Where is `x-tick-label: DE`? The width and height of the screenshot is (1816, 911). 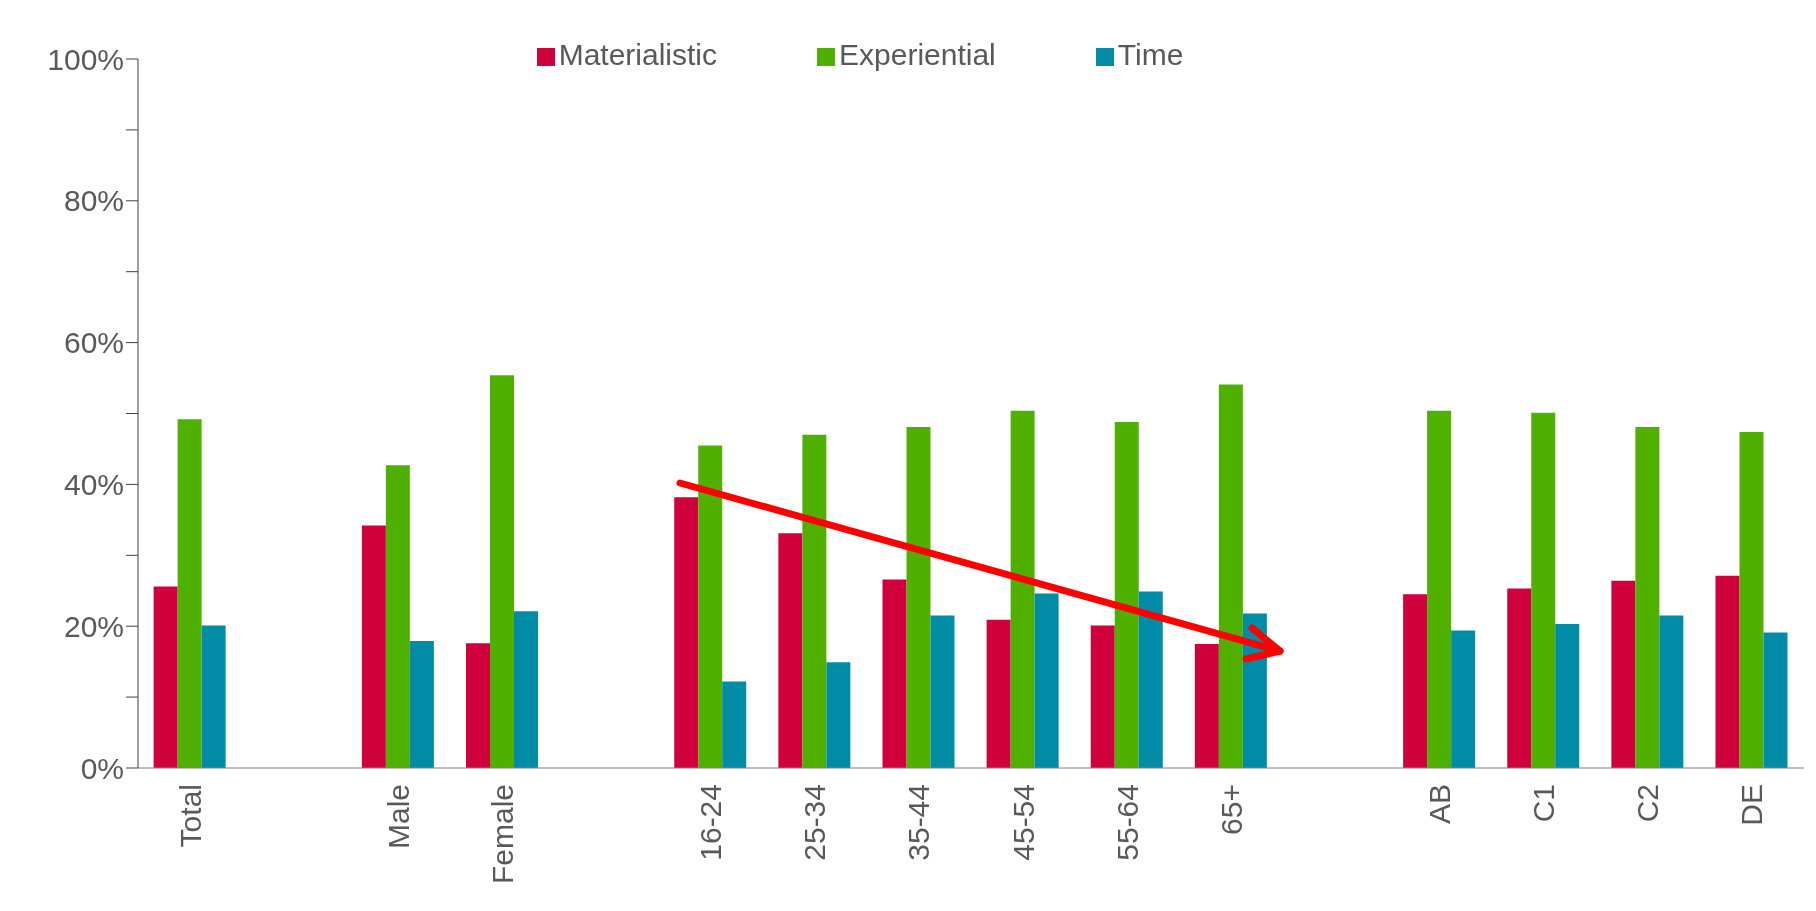 x-tick-label: DE is located at coordinates (1752, 805).